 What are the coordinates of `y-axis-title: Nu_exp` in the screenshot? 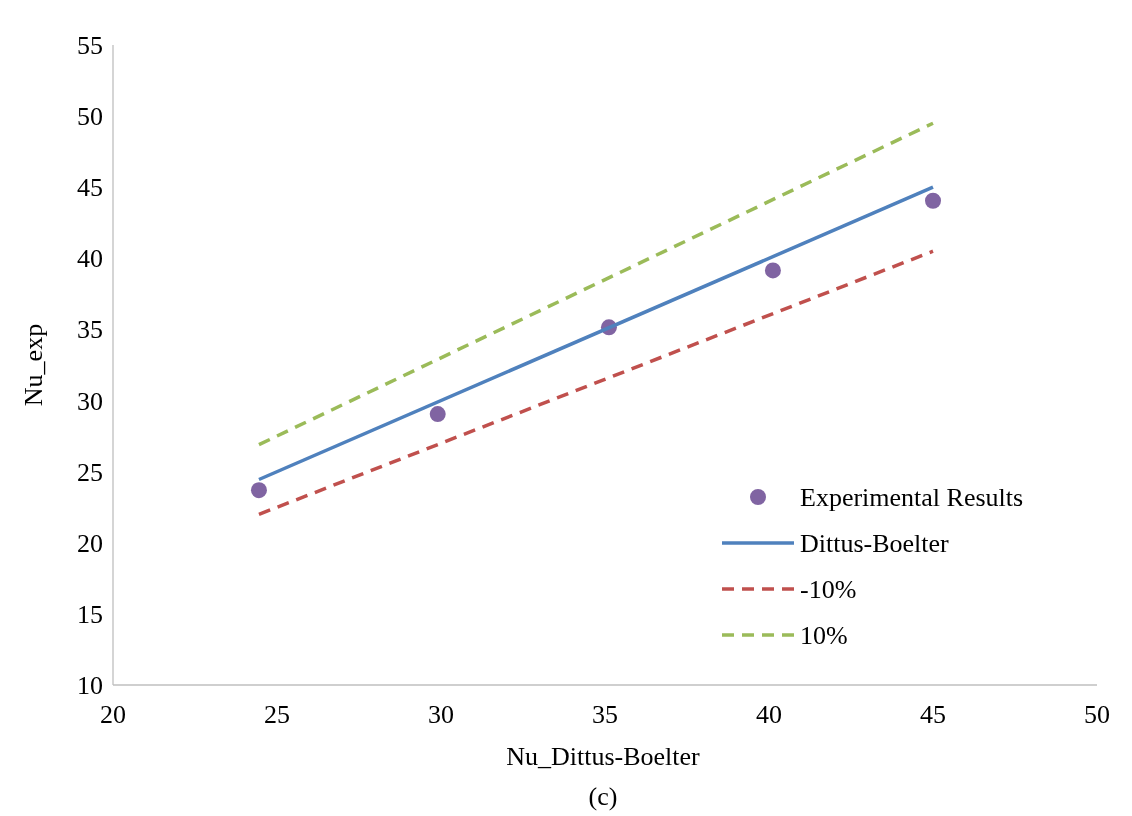 It's located at (33, 365).